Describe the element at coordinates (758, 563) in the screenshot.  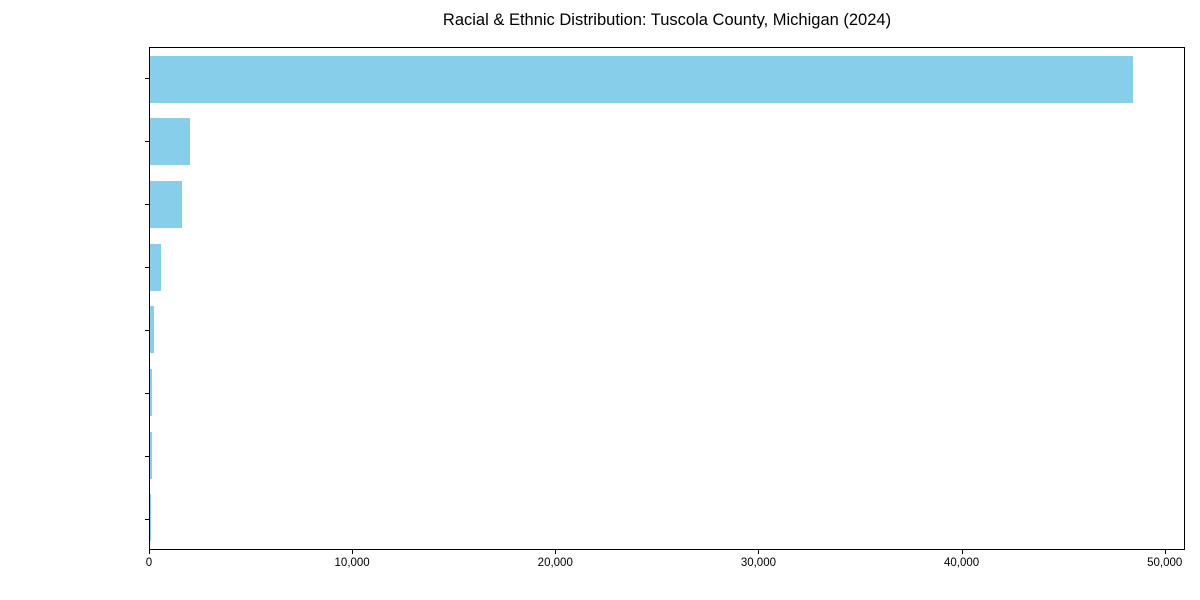
I see `x-tick-label: 30,000` at that location.